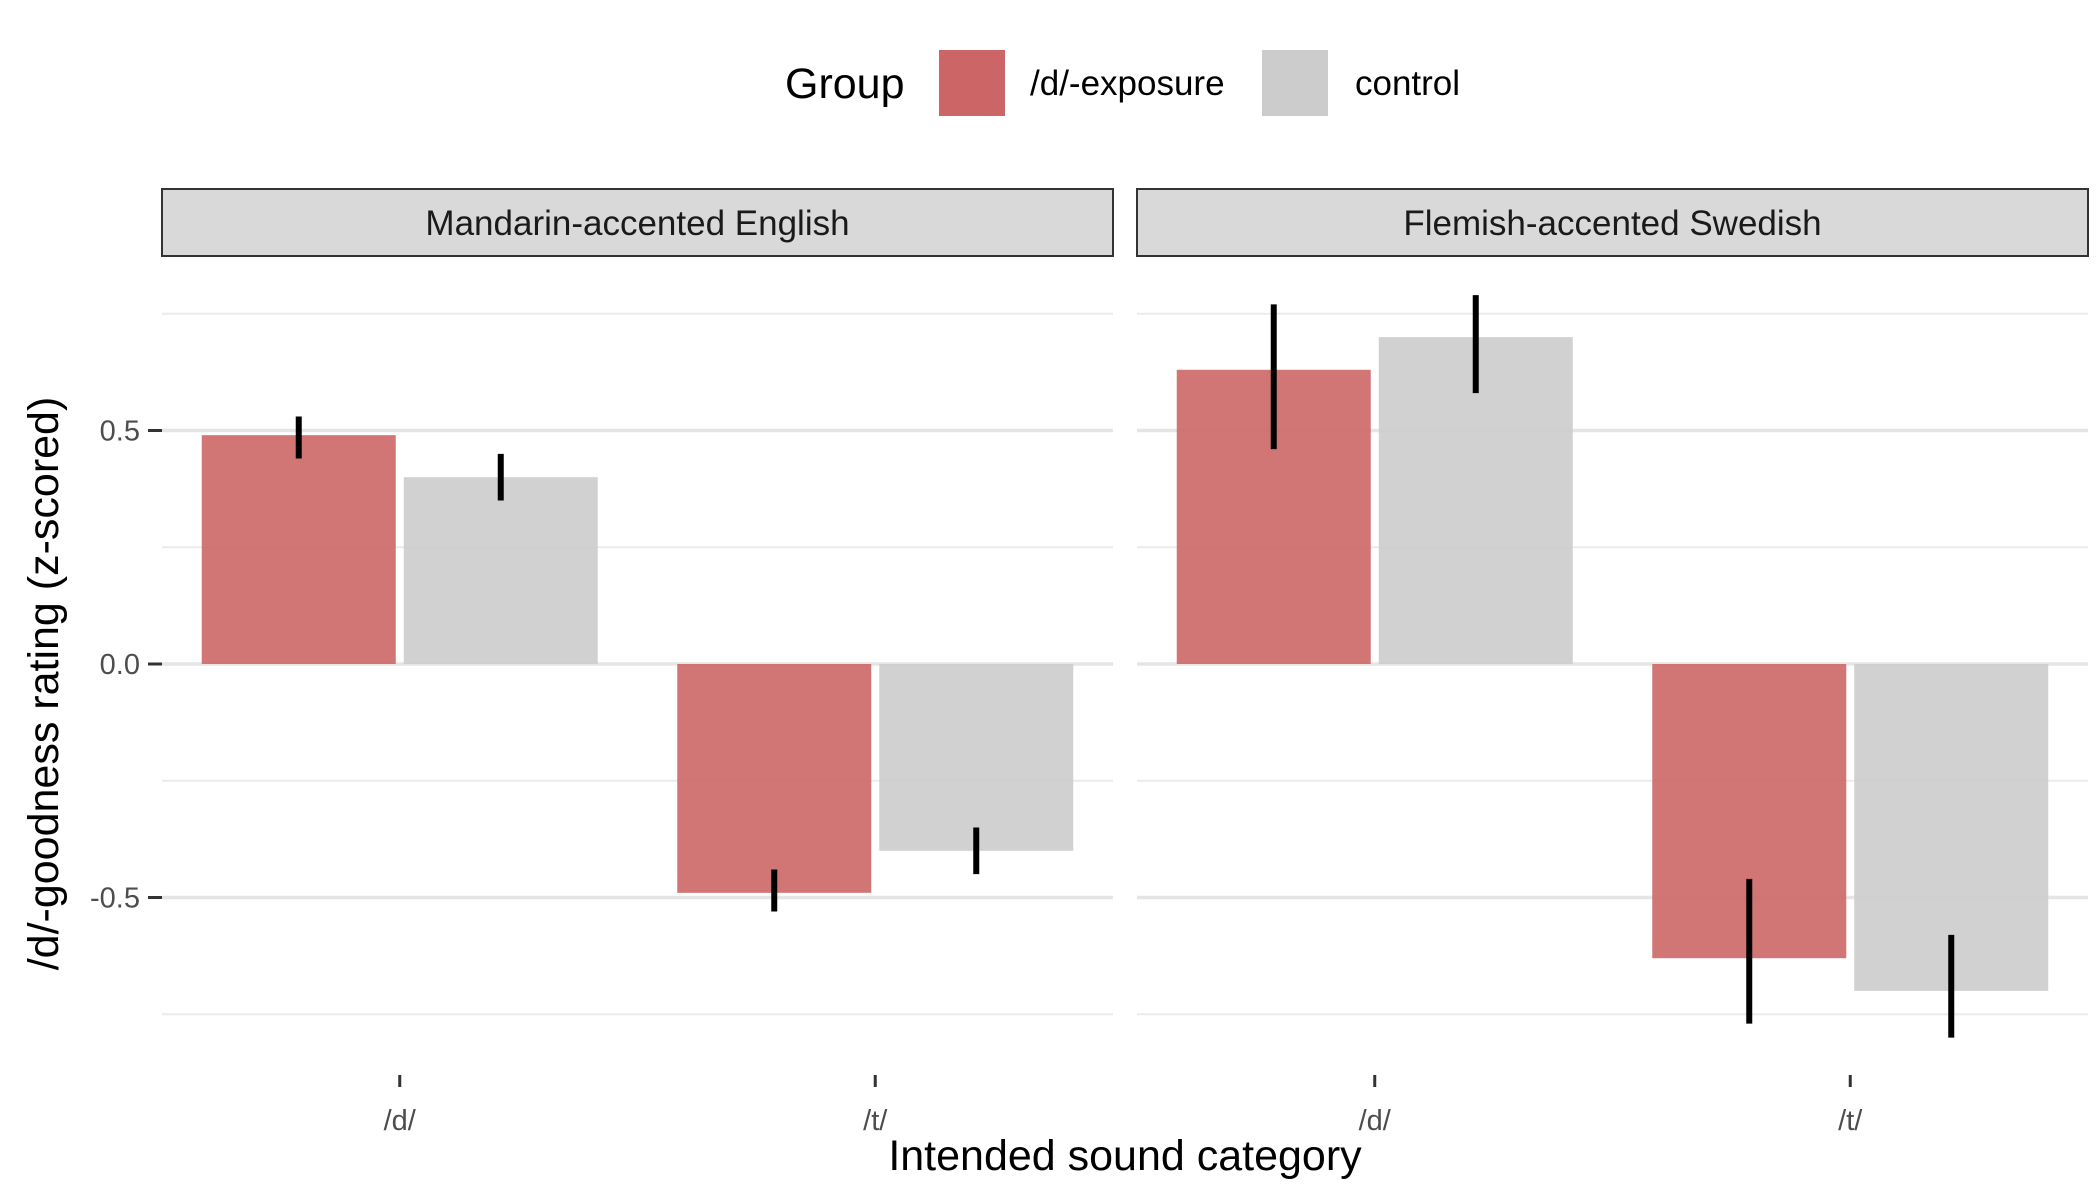 Image resolution: width=2100 pixels, height=1200 pixels. Describe the element at coordinates (1407, 83) in the screenshot. I see `legend-label-1: control` at that location.